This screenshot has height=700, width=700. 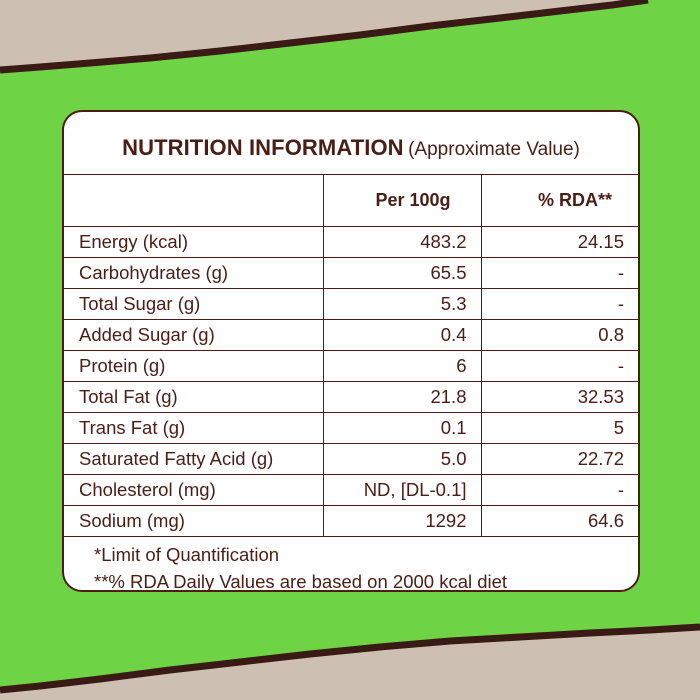 I want to click on rda-value: 22.72, so click(x=559, y=459).